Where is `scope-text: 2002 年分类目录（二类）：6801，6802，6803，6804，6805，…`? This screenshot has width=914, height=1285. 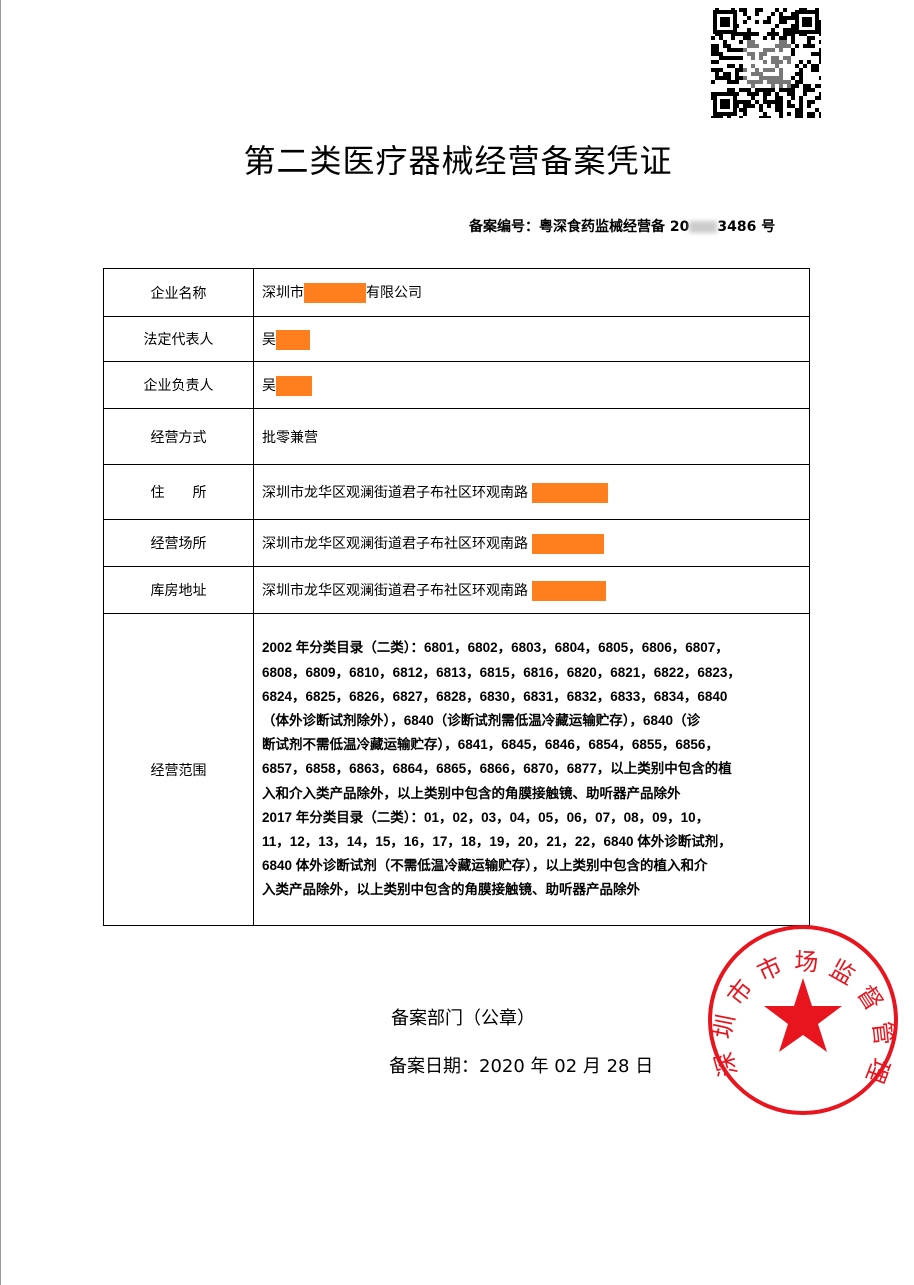 scope-text: 2002 年分类目录（二类）：6801，6802，6803，6804，6805，… is located at coordinates (531, 769).